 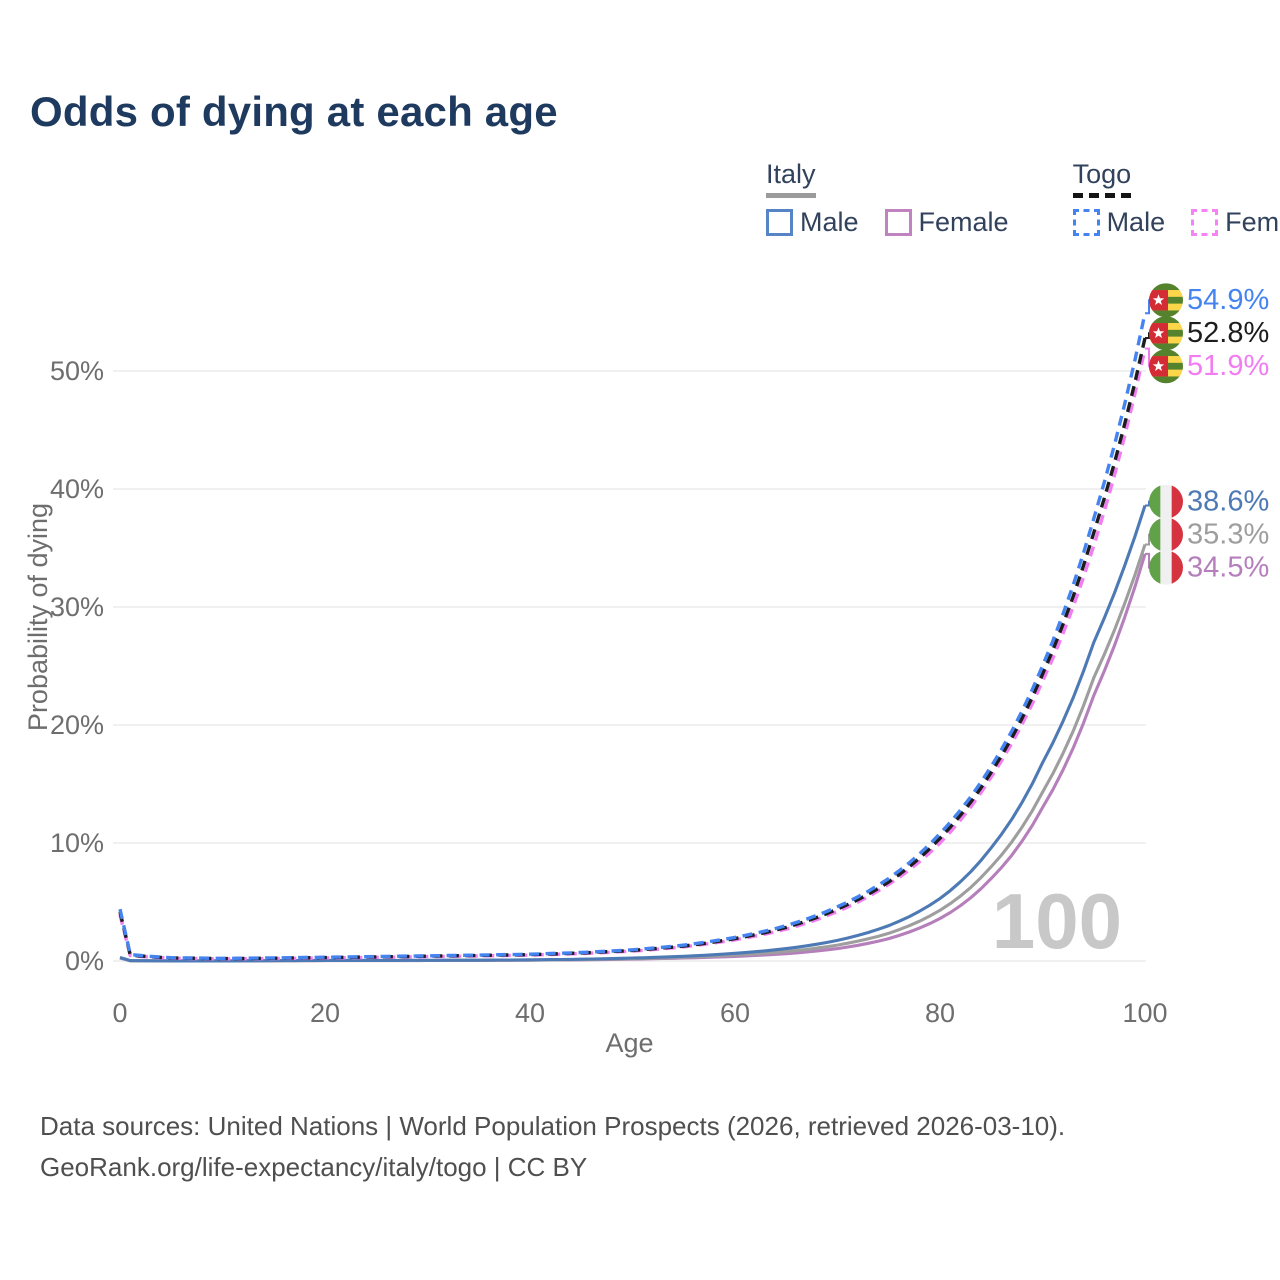 I want to click on y-tick-label: 0%, so click(x=84, y=961).